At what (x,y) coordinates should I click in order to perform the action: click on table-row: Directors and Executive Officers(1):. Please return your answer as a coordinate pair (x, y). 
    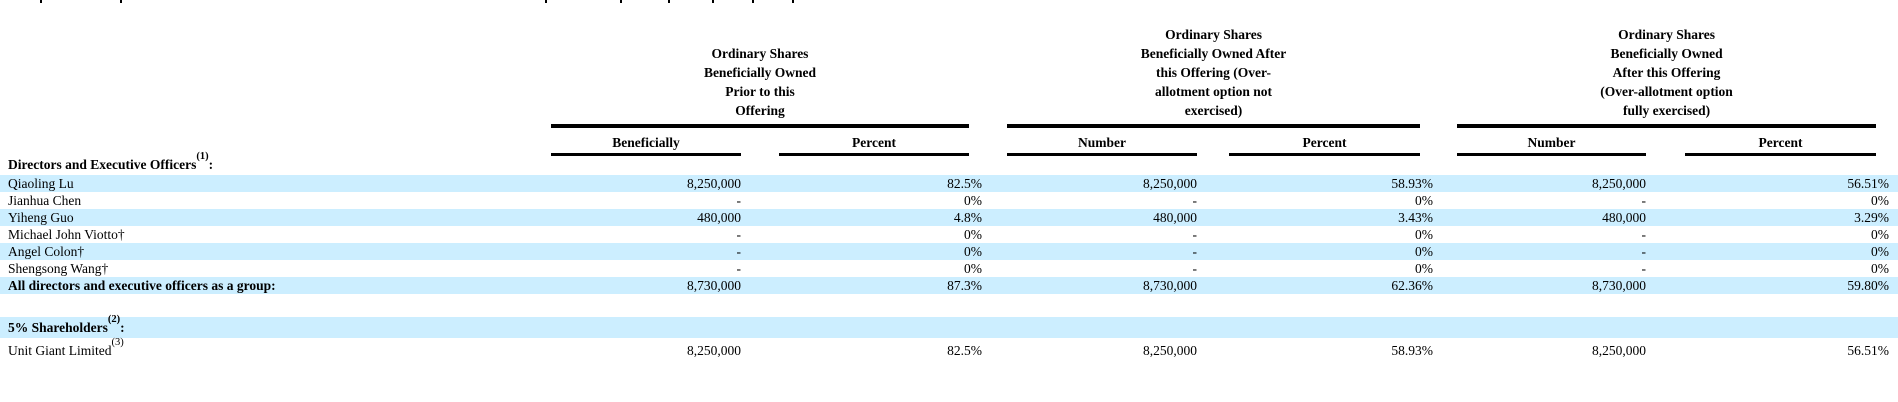
    Looking at the image, I should click on (949, 163).